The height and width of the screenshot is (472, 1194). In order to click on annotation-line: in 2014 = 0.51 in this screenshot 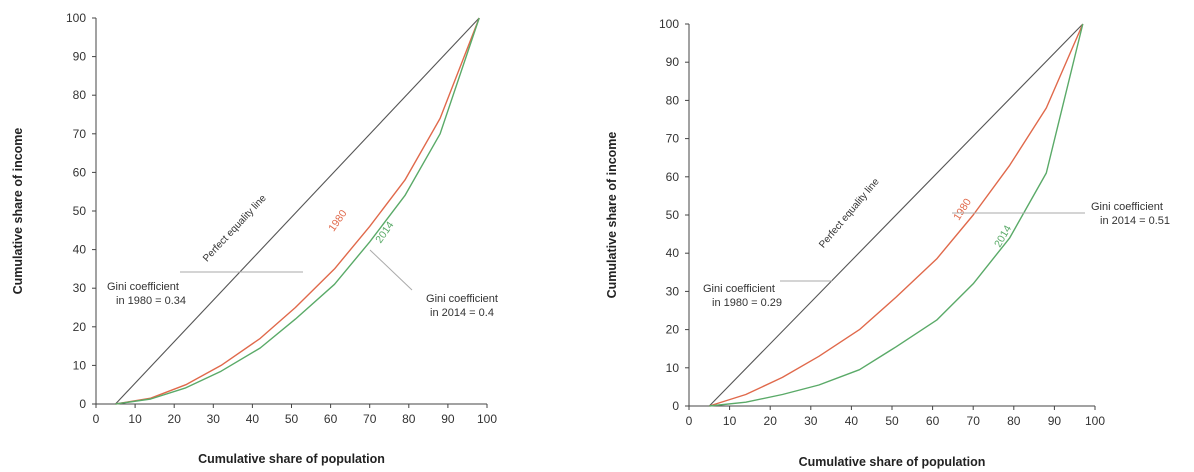, I will do `click(1135, 221)`.